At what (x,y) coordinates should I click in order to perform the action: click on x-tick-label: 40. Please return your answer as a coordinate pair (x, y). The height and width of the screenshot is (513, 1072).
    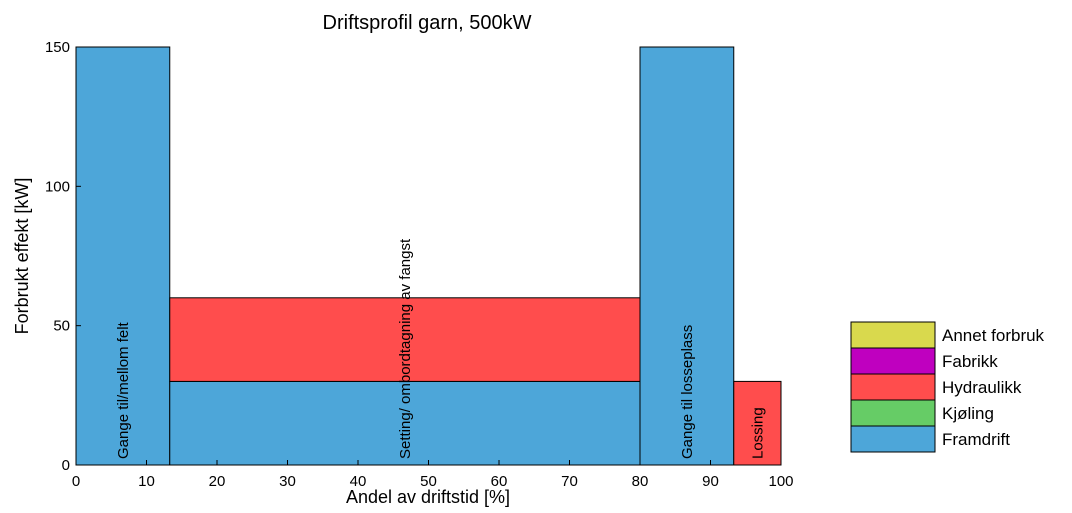
    Looking at the image, I should click on (358, 481).